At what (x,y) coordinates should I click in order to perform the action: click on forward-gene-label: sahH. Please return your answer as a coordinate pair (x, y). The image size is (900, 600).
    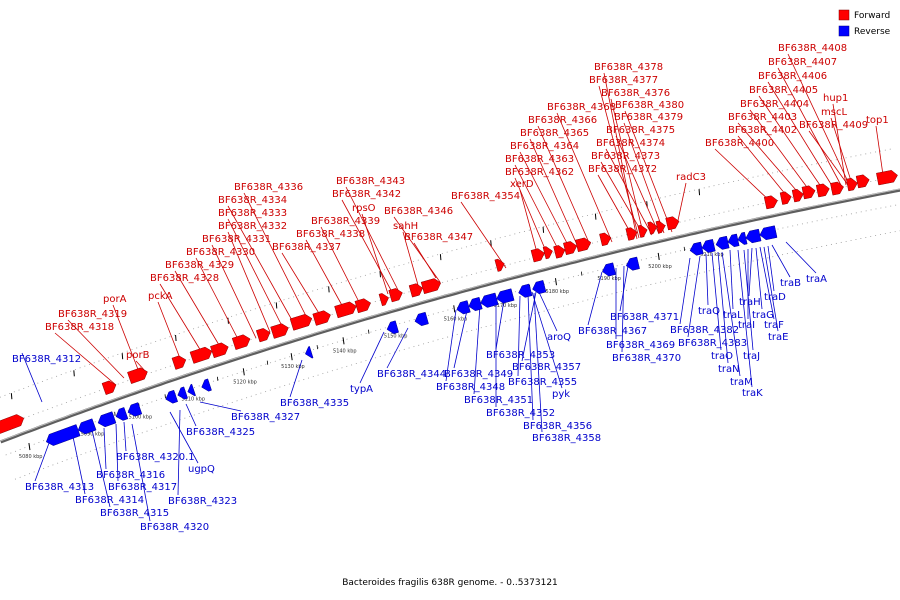
    Looking at the image, I should click on (405, 226).